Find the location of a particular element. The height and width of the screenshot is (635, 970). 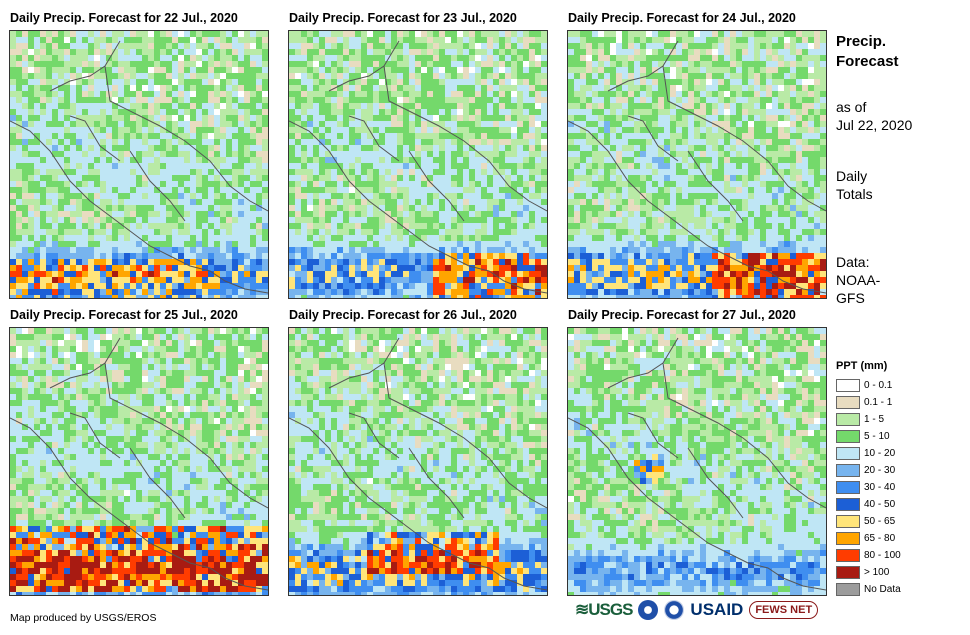

panel-title-6: Daily Precip. Forecast for 27 Jul., 2020 is located at coordinates (682, 315).